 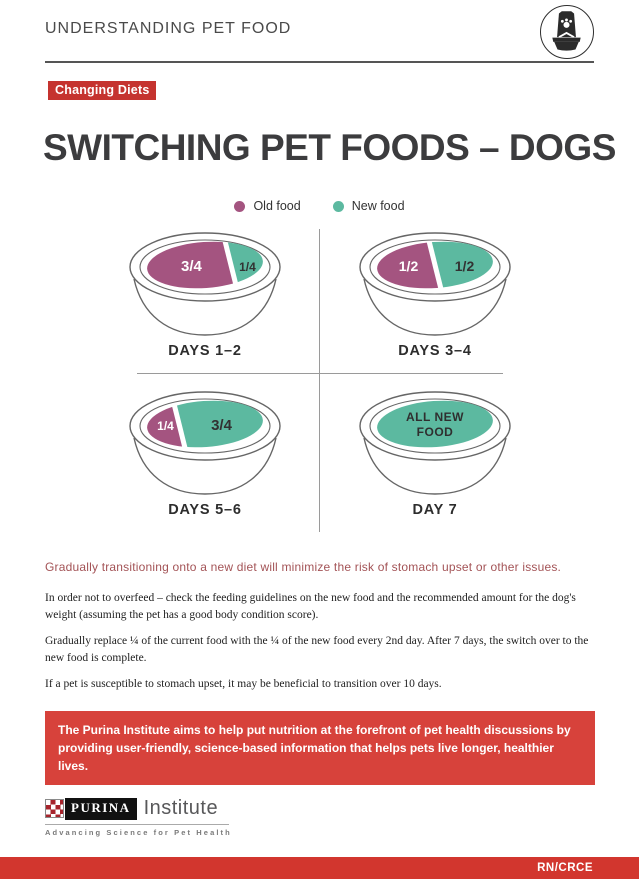 I want to click on bowl-cell: 1/2 1/2 DAYS 3–4, so click(x=435, y=295).